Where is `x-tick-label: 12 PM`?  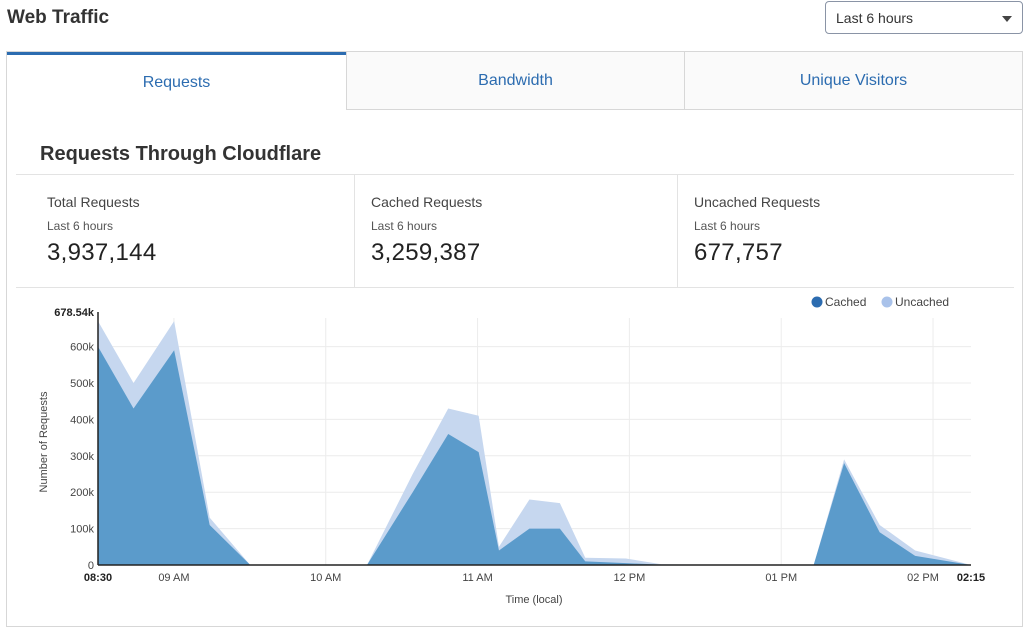
x-tick-label: 12 PM is located at coordinates (629, 578).